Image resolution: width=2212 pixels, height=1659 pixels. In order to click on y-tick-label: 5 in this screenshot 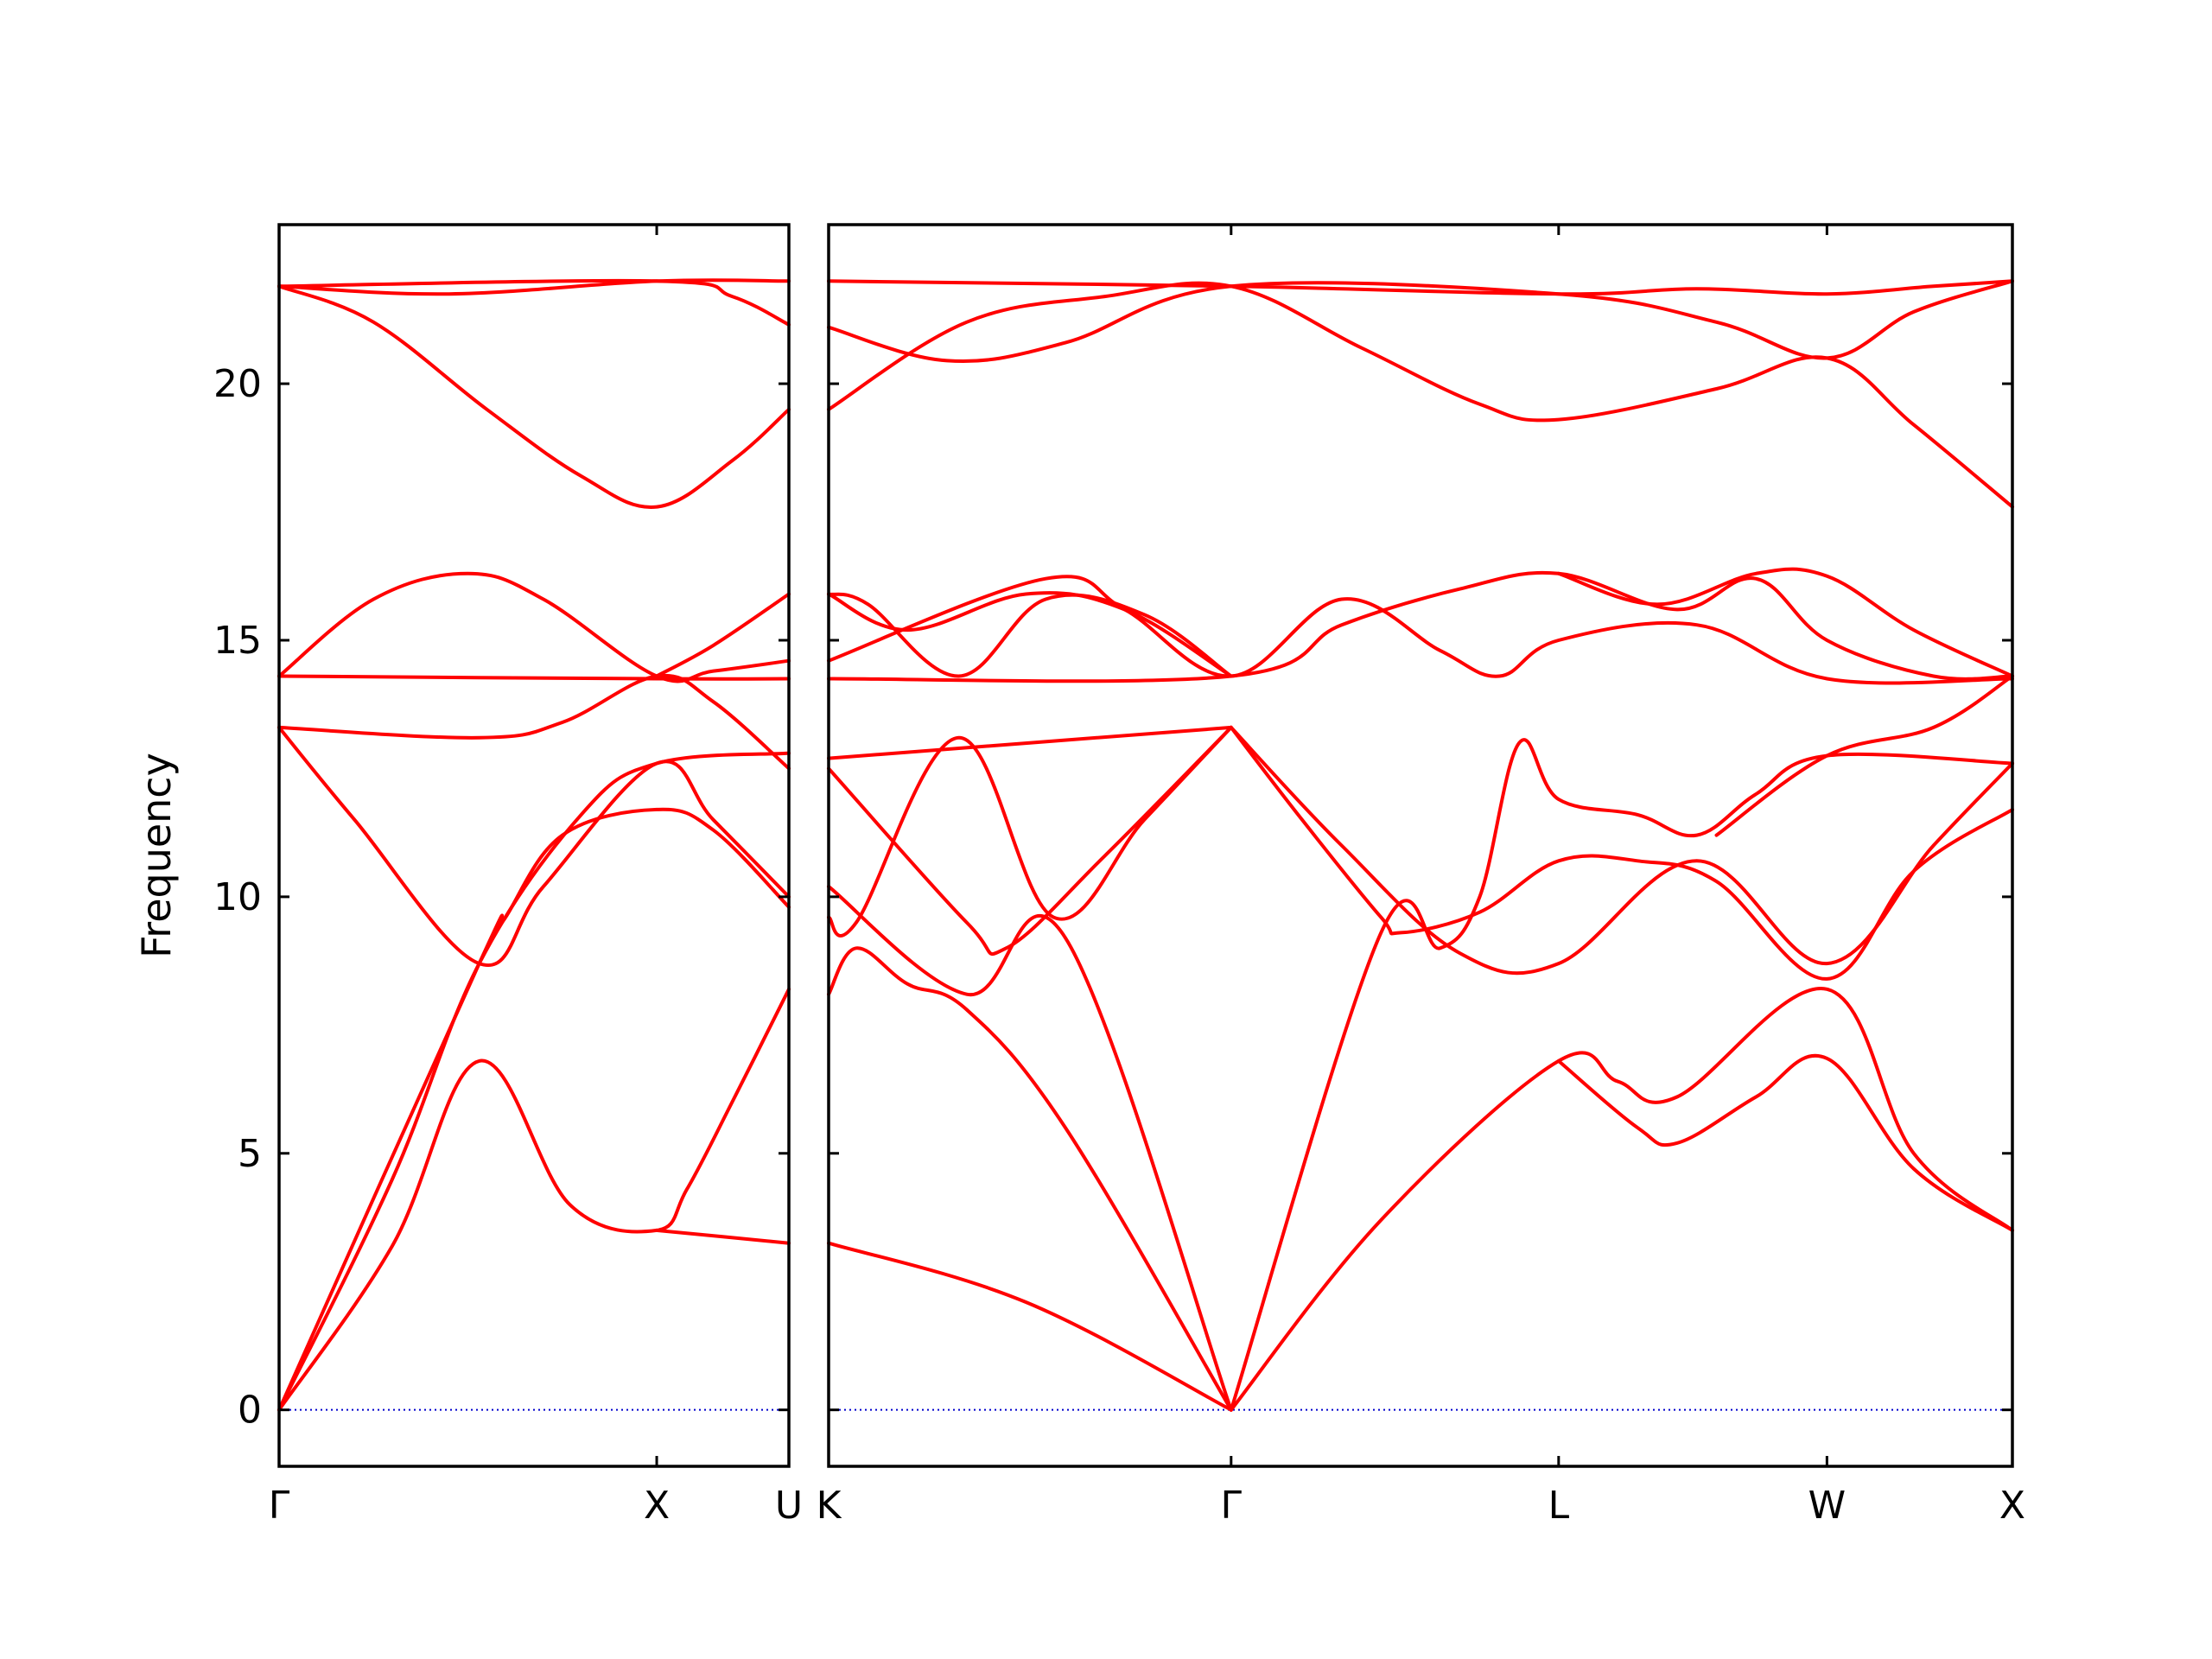, I will do `click(250, 1154)`.